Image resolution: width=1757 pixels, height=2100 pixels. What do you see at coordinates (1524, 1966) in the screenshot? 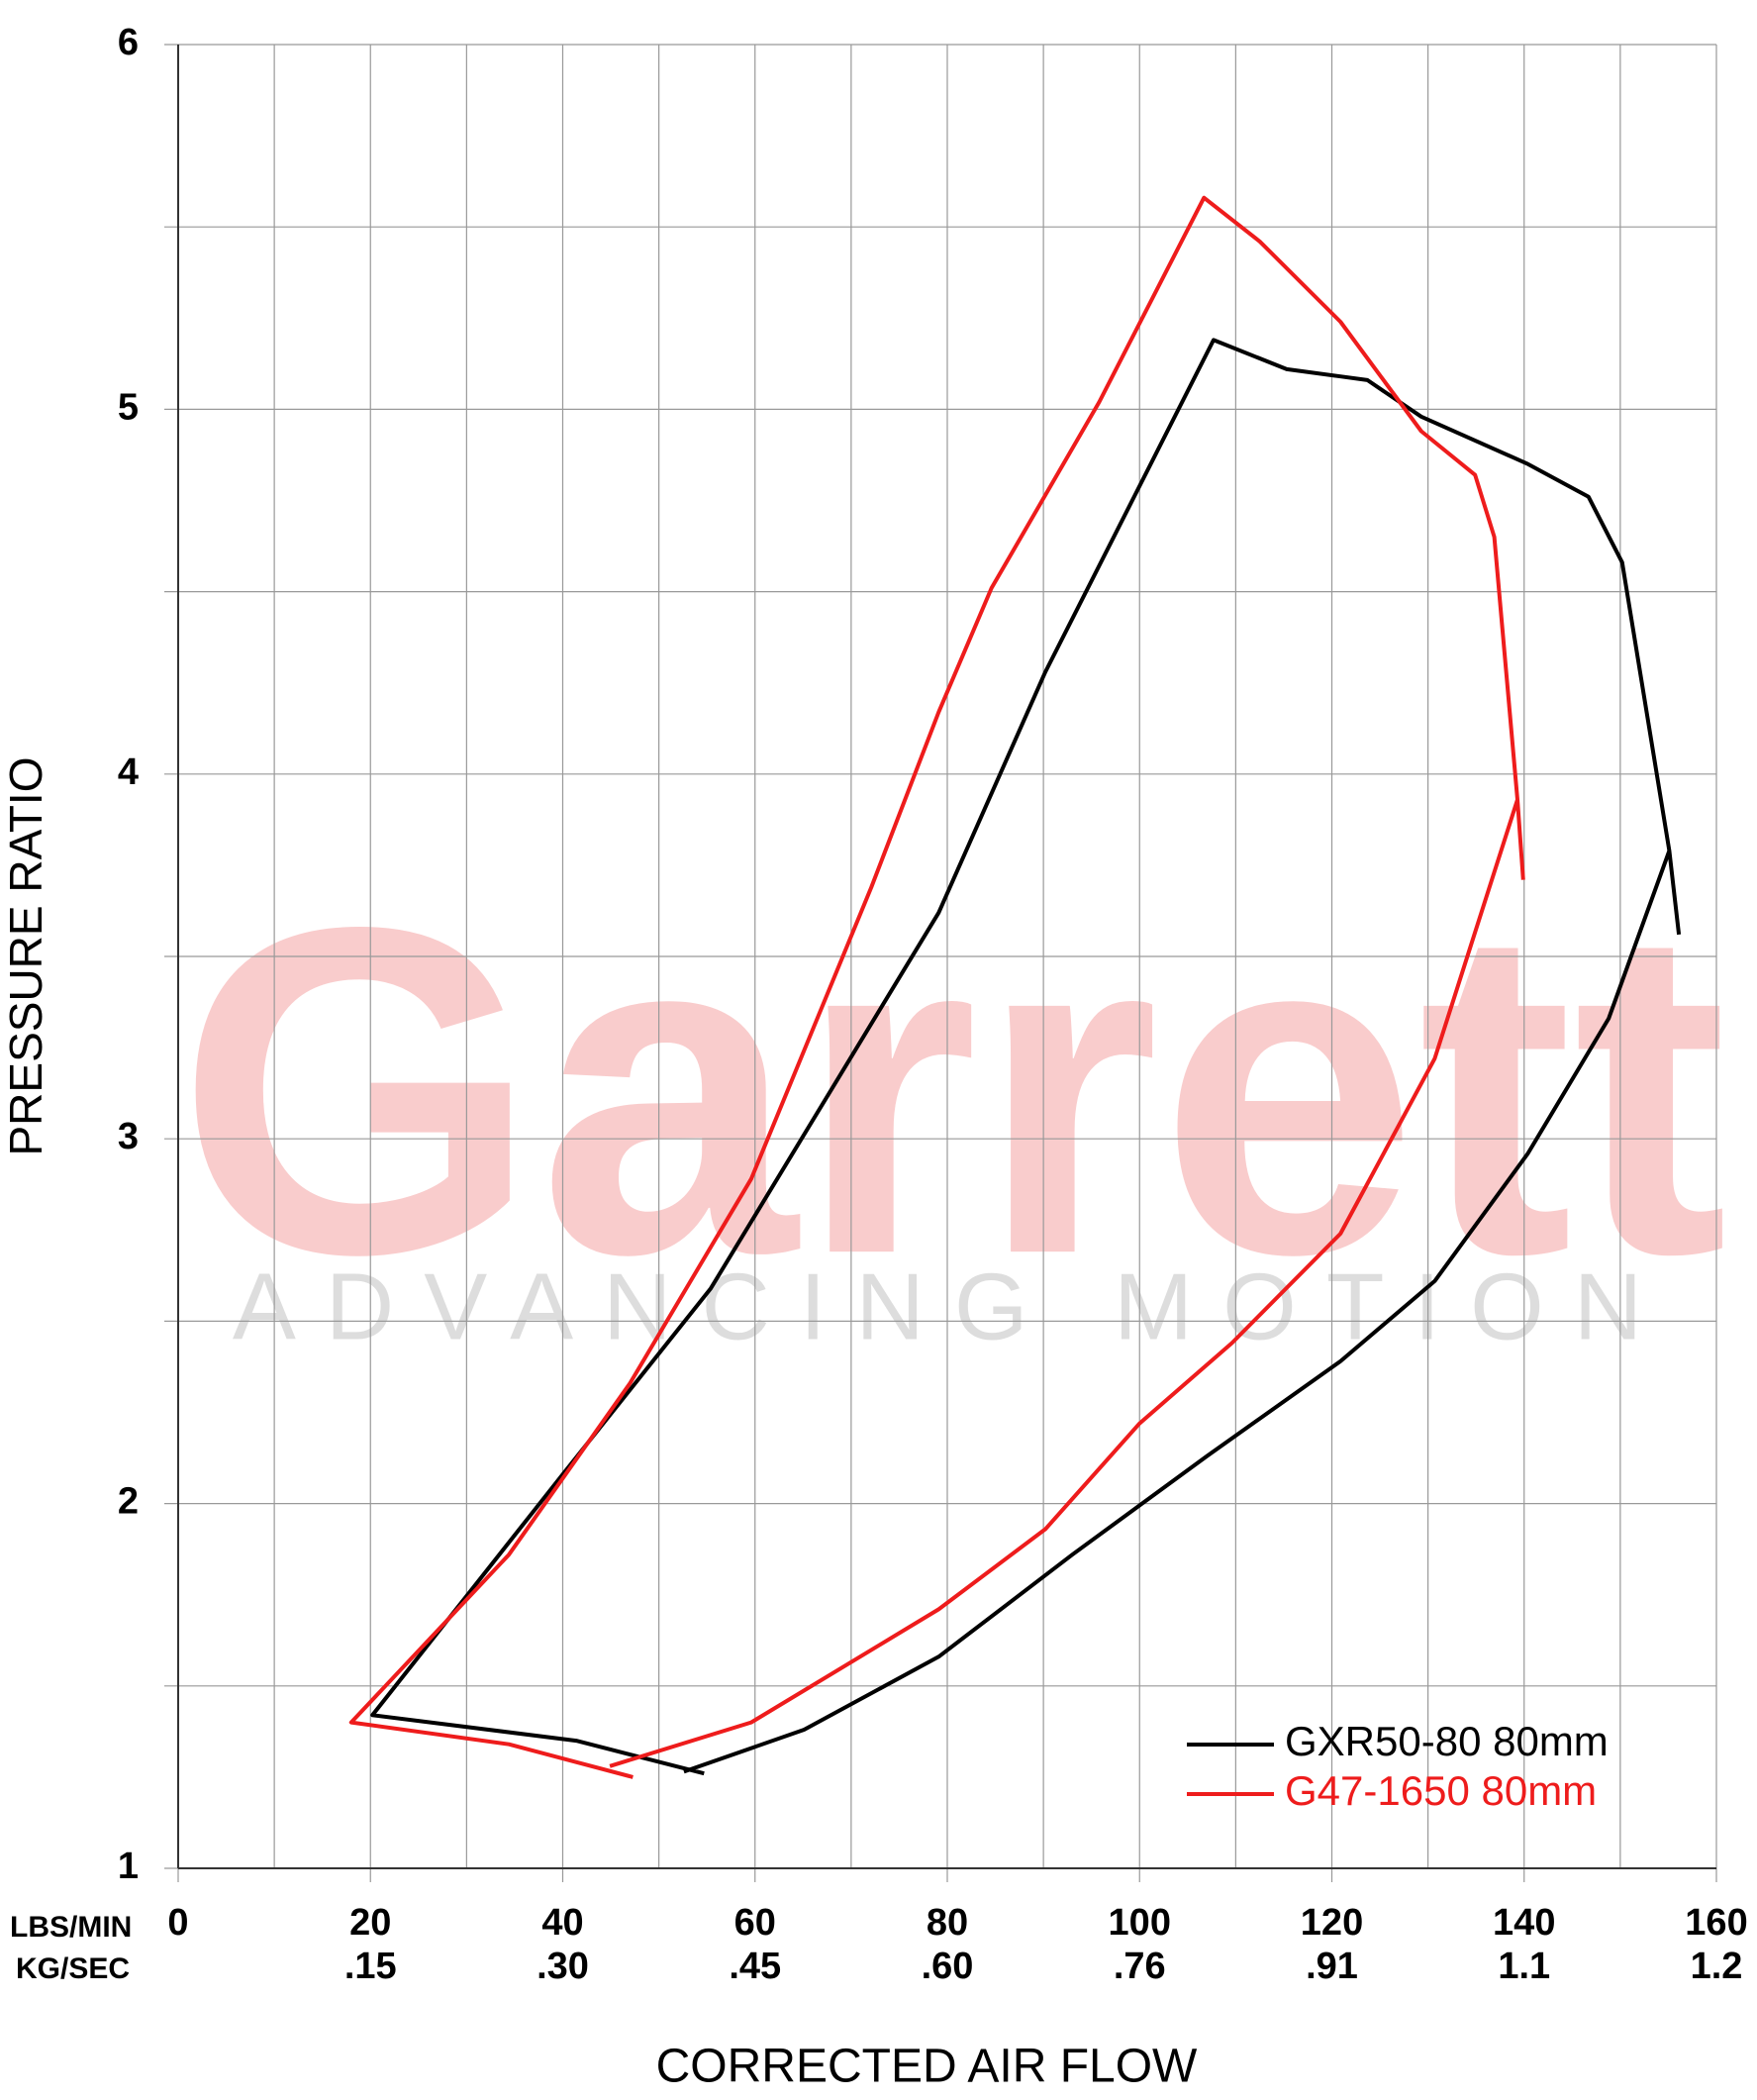
I see `x-tick-label-kg: 1.1` at bounding box center [1524, 1966].